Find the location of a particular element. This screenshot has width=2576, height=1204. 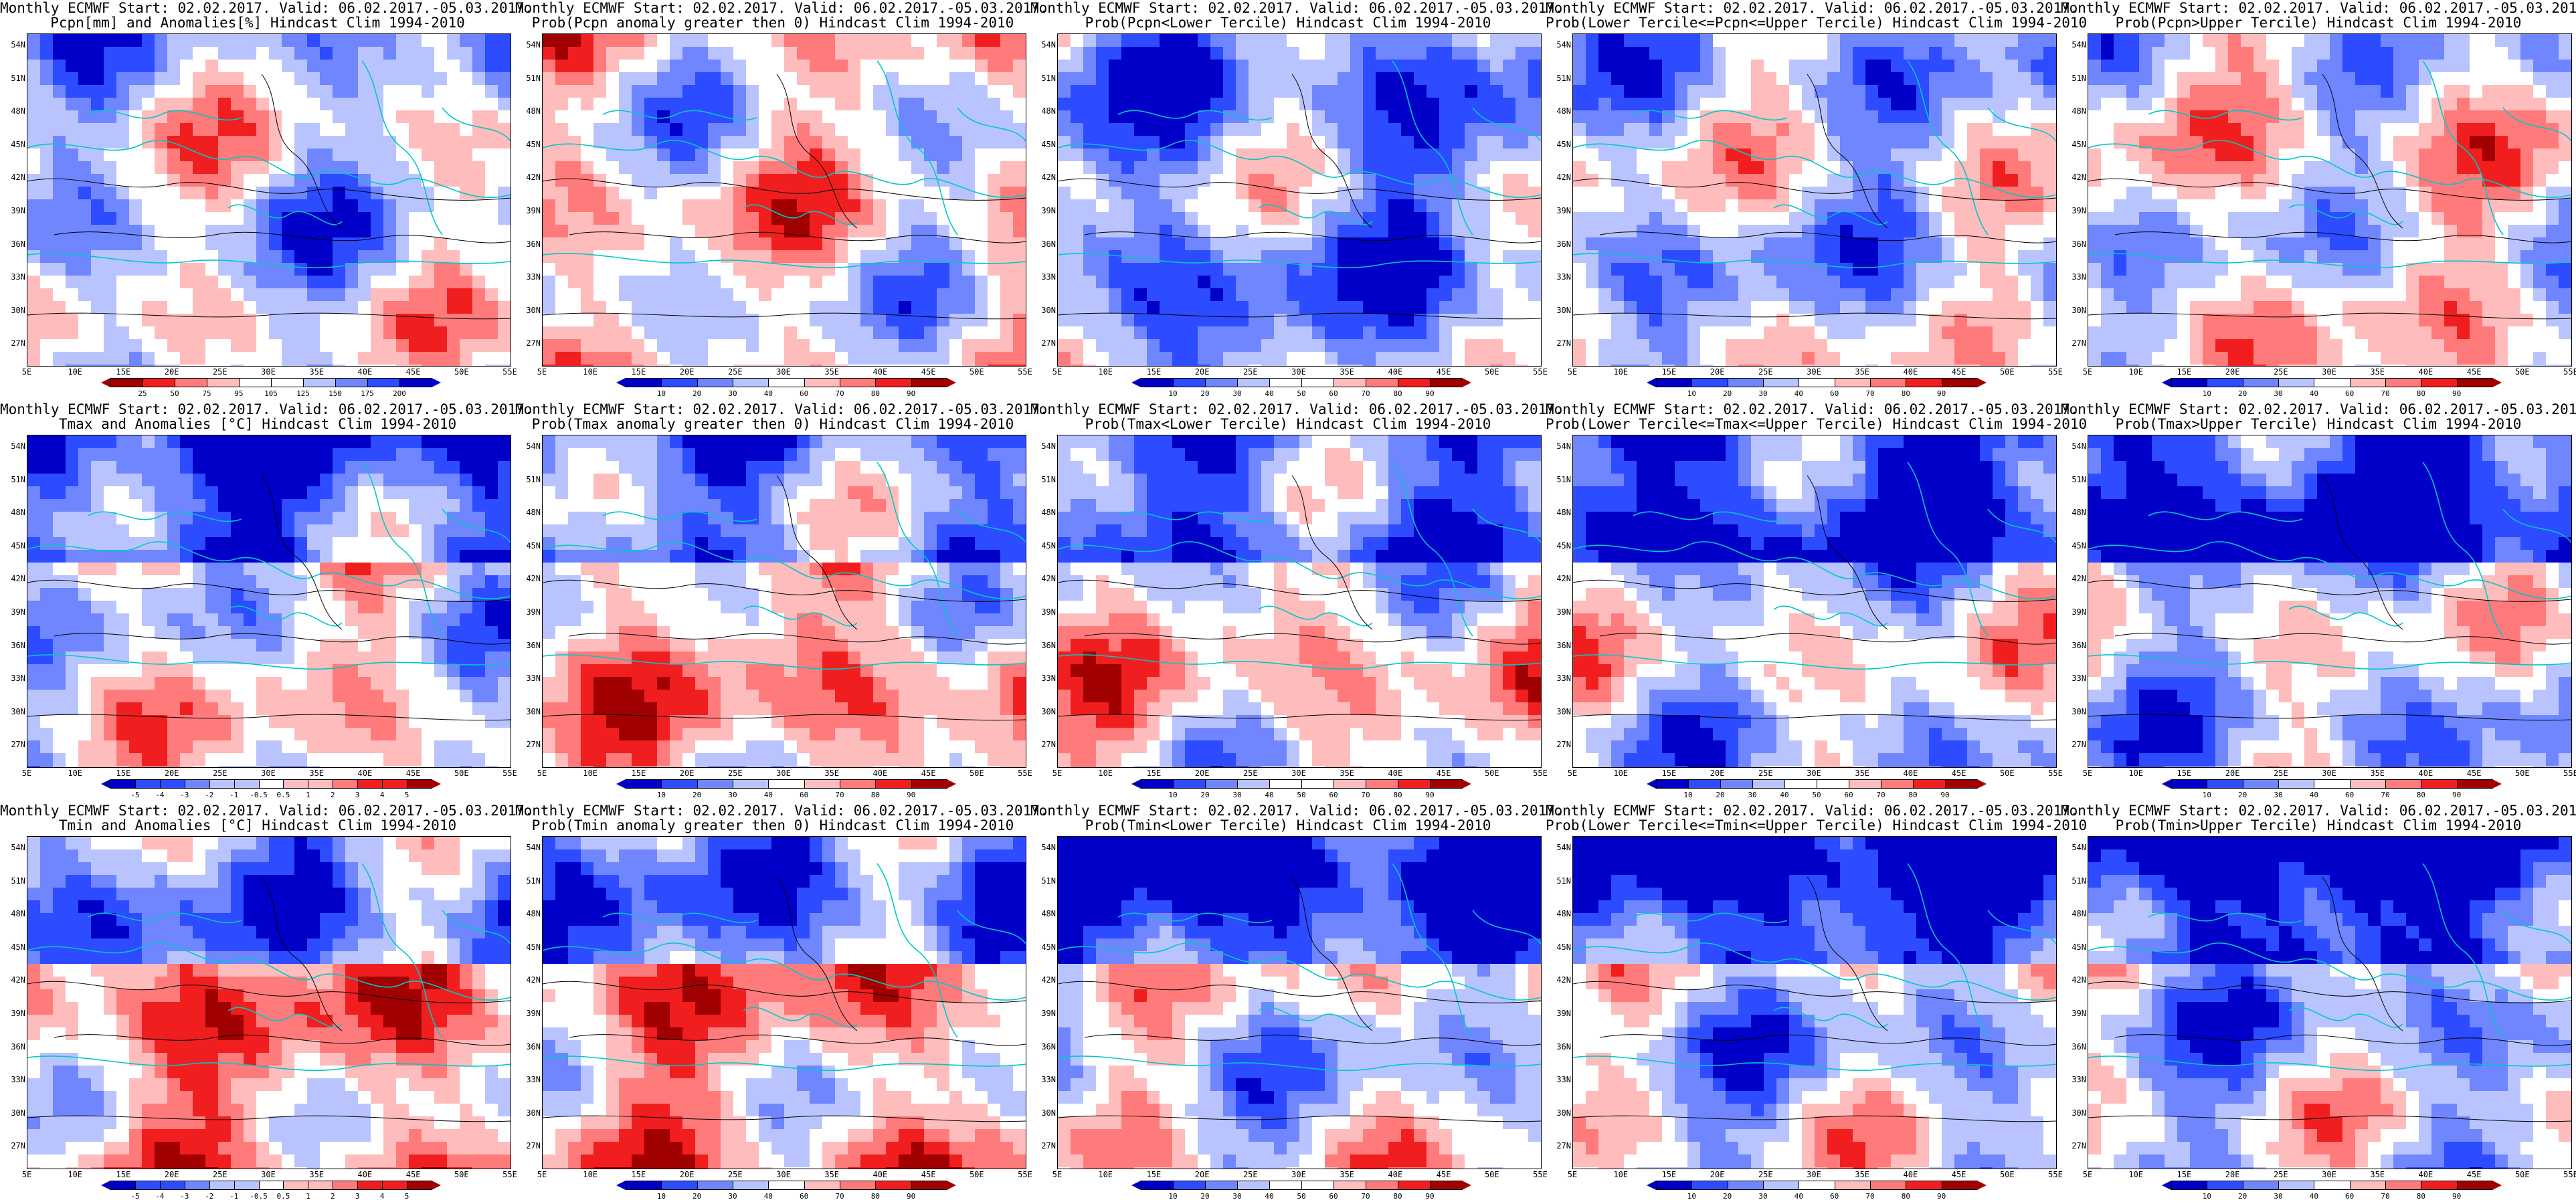

colorbar-tick-label: 90 is located at coordinates (1941, 393).